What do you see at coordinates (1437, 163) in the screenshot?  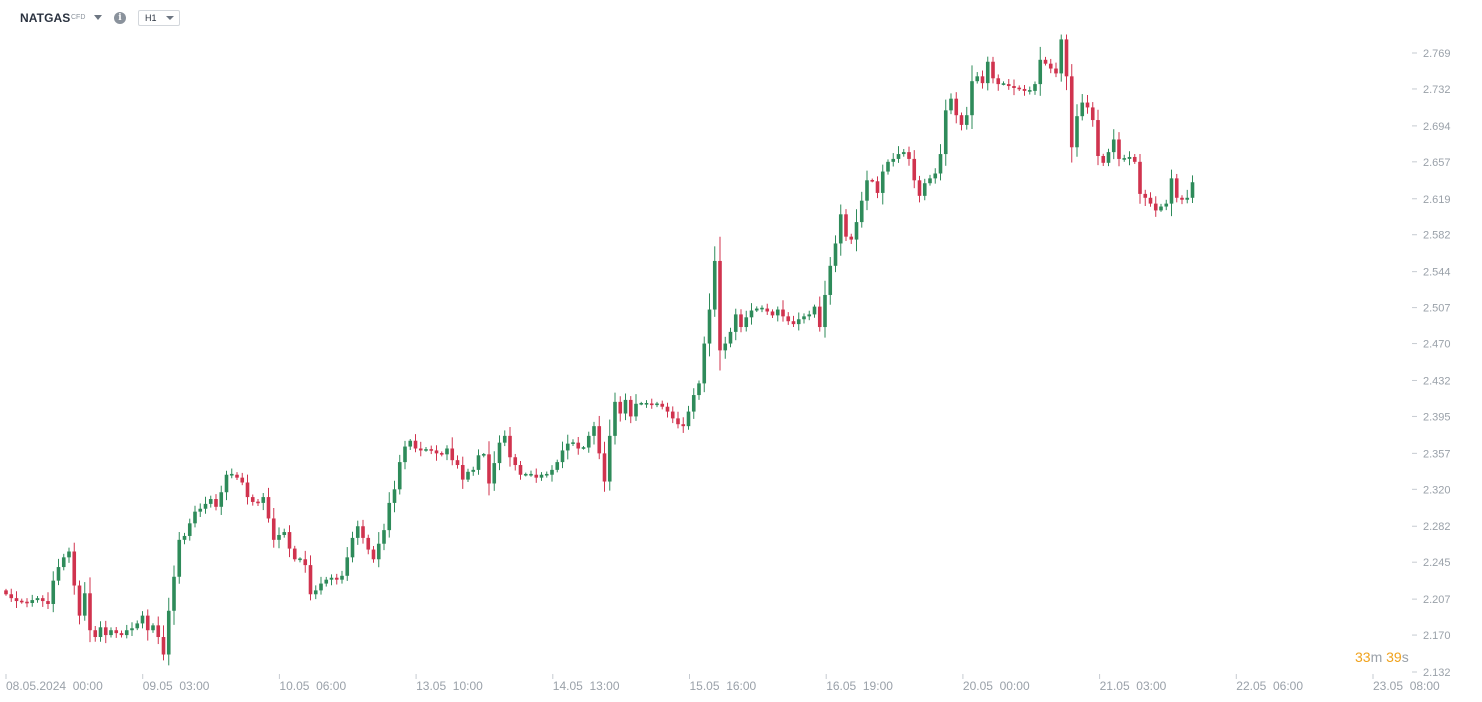 I see `price-tick-label: 2.657` at bounding box center [1437, 163].